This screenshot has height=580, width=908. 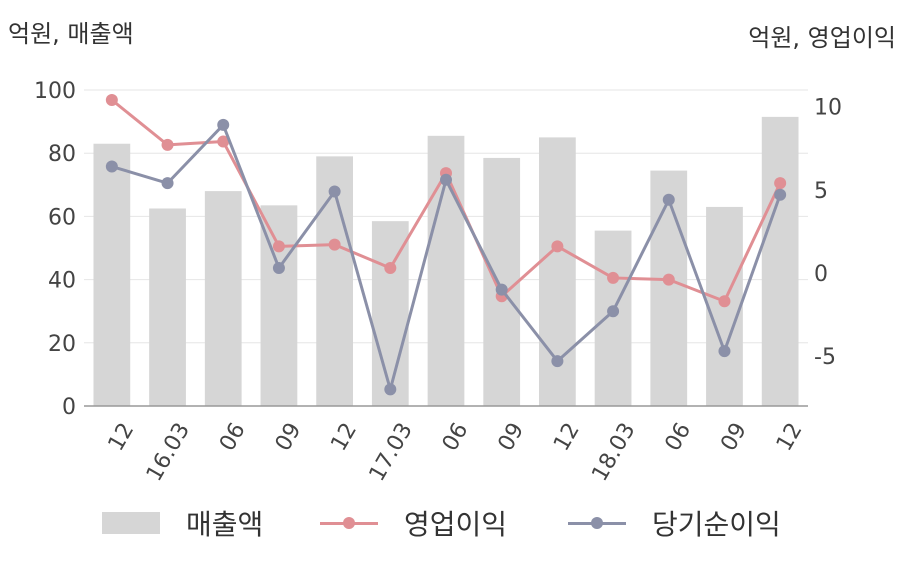 I want to click on legend-item-net-profit: 당기순이익, so click(x=674, y=523).